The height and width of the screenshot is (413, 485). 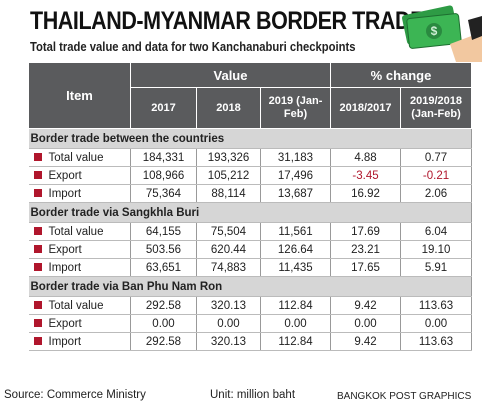 What do you see at coordinates (163, 193) in the screenshot?
I see `cell: 75,364` at bounding box center [163, 193].